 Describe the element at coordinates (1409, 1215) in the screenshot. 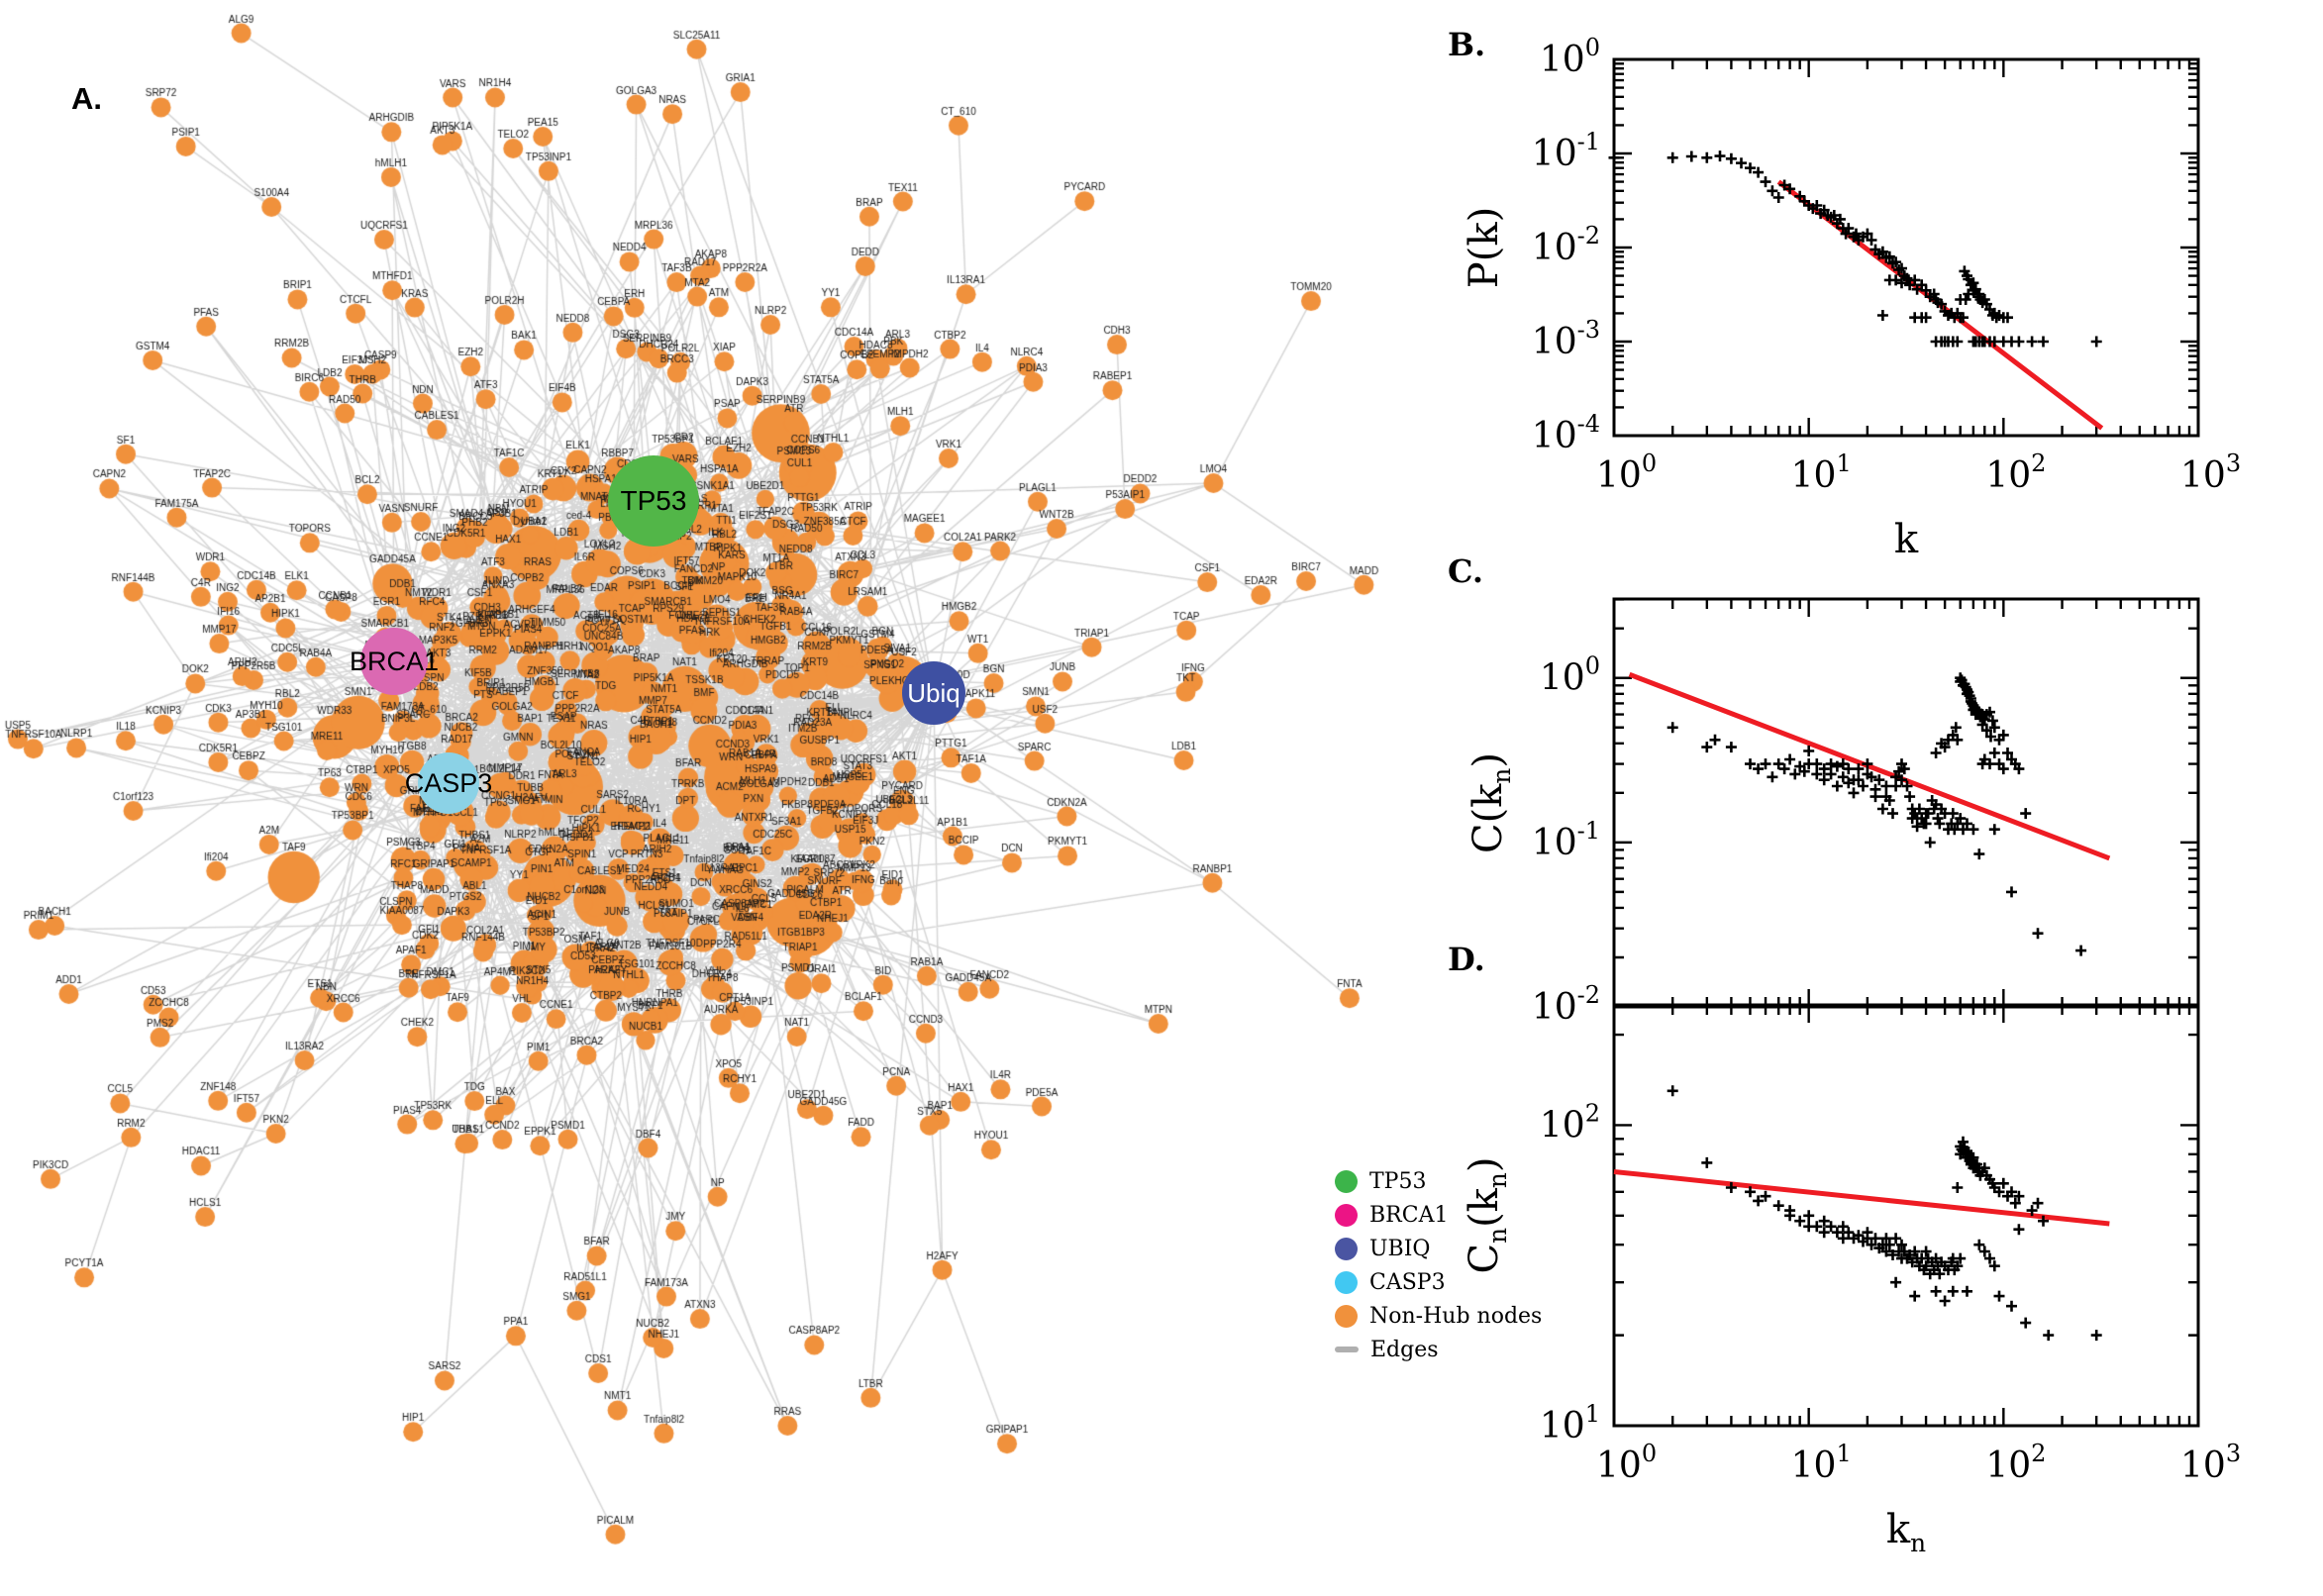

I see `legend-item-label: BRCA1` at that location.